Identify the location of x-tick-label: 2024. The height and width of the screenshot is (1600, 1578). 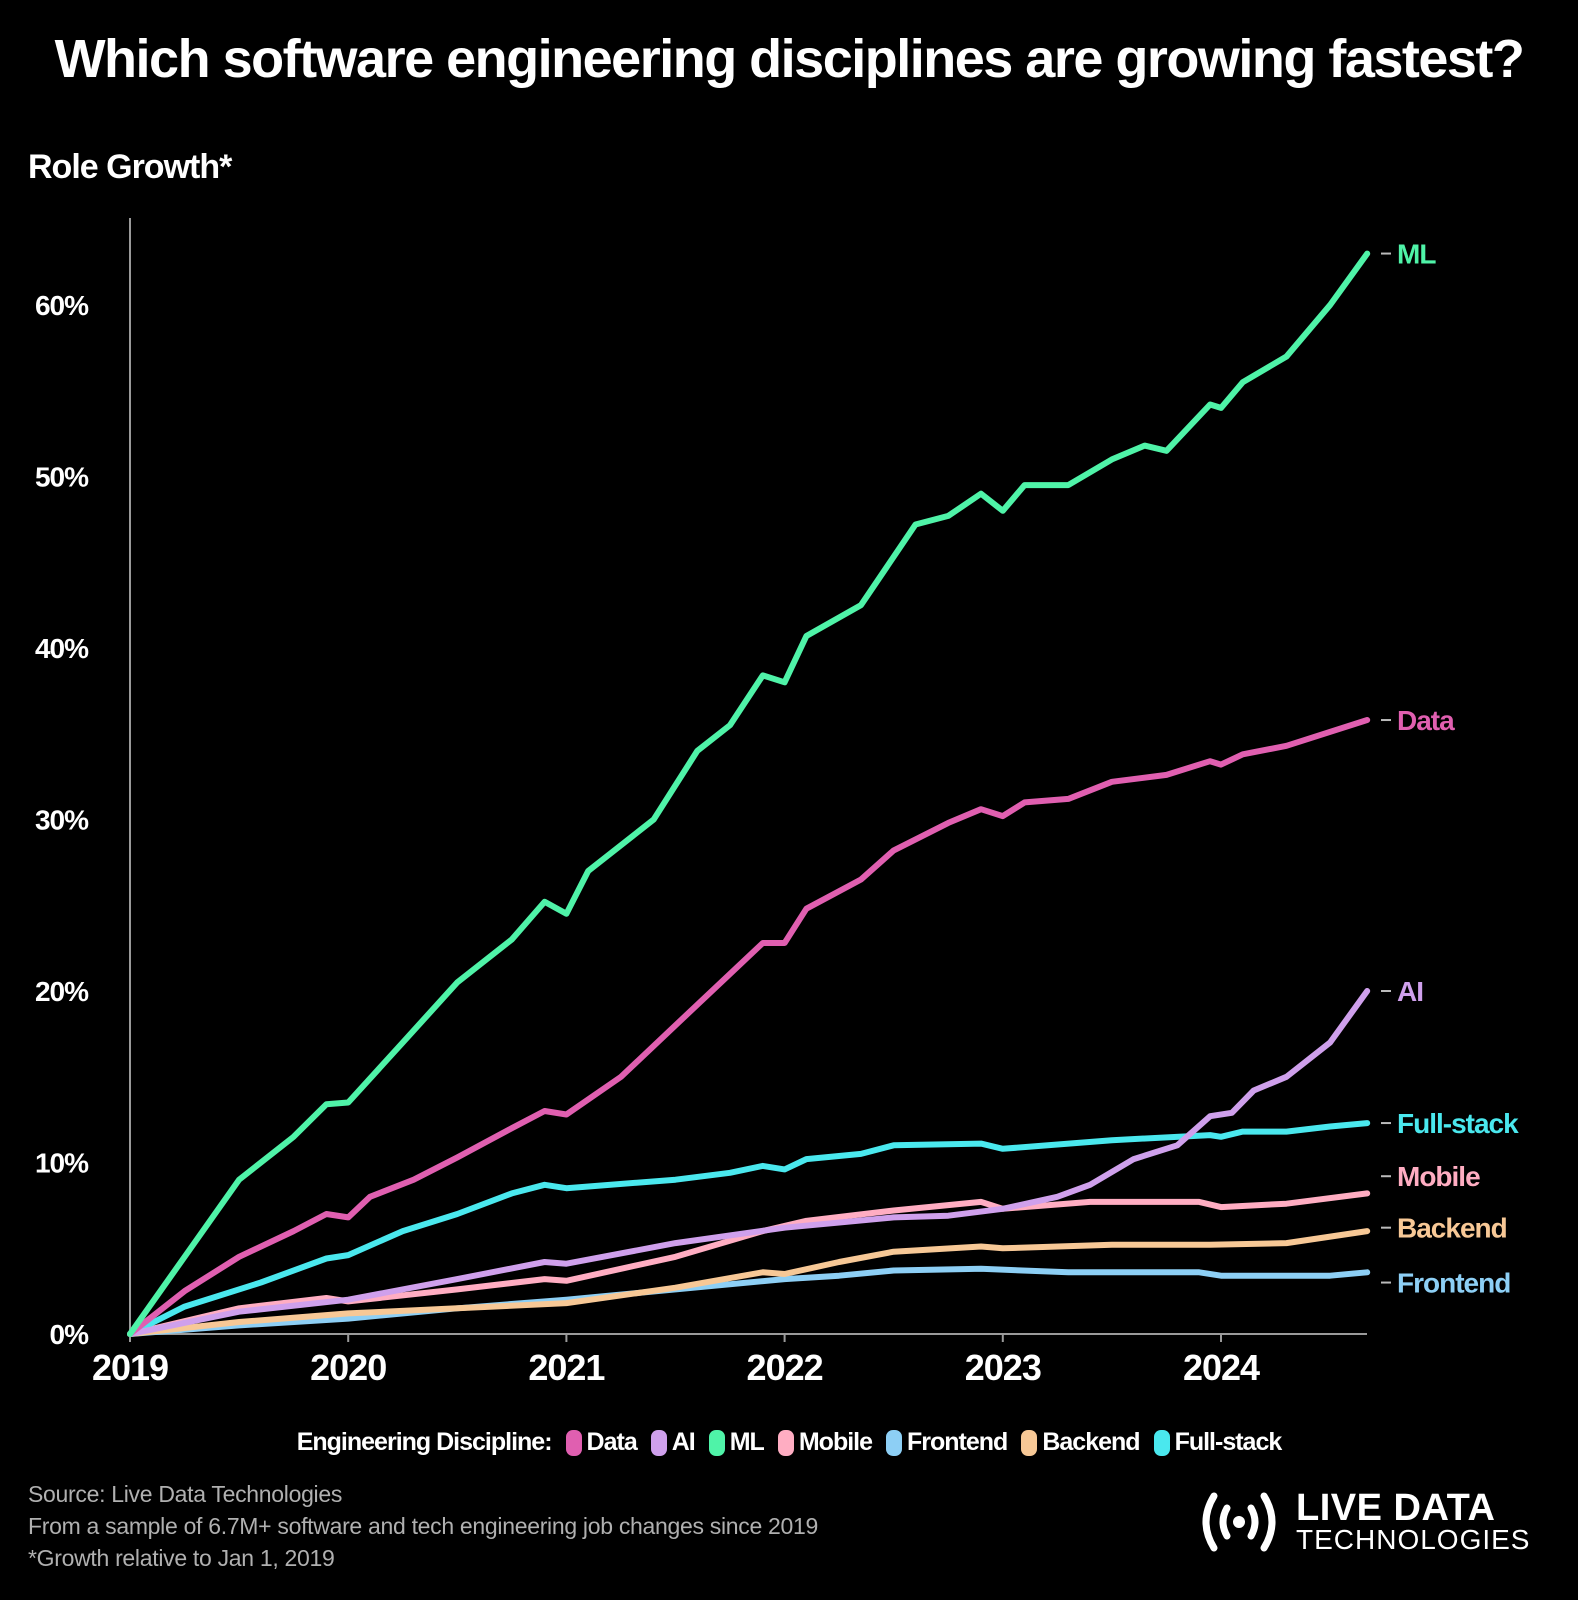
(1221, 1367).